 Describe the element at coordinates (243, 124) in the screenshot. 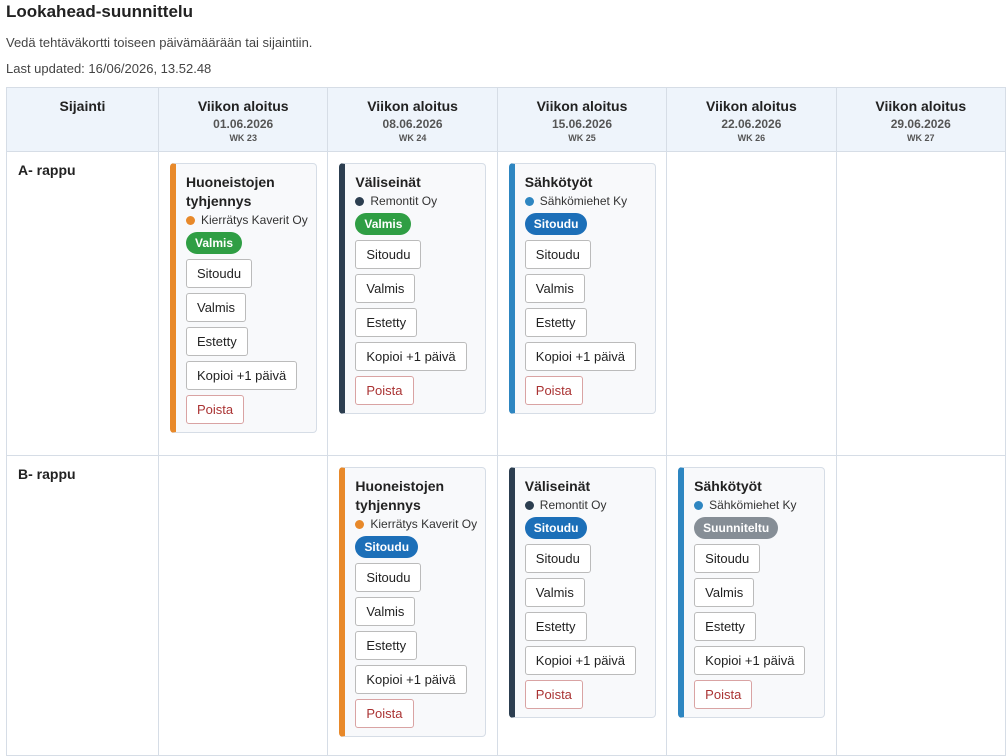

I see `column-date: 01.06.2026` at that location.